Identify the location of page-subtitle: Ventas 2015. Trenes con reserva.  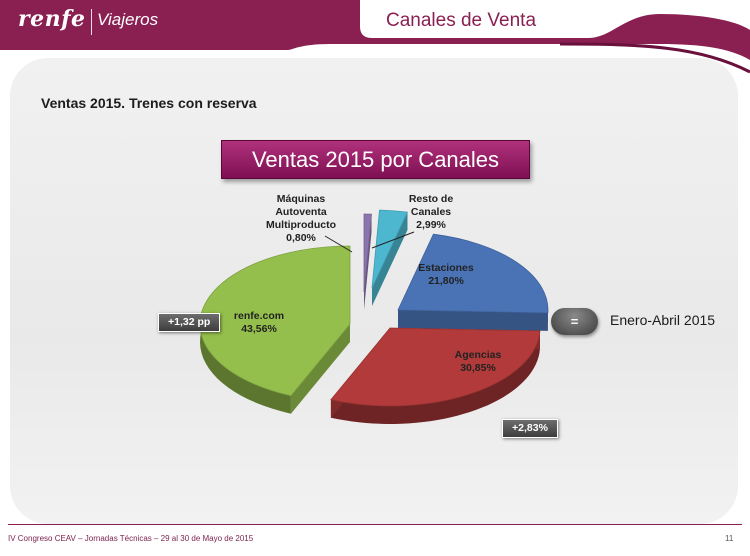
(149, 103).